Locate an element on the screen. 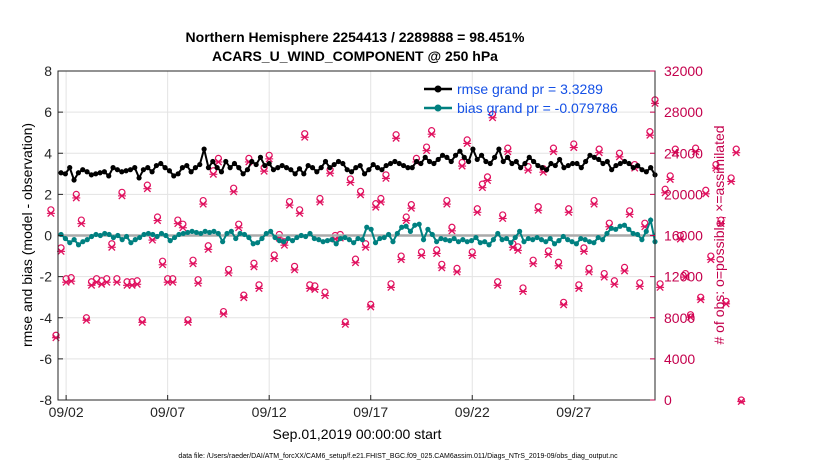 This screenshot has height=470, width=830. chart-subtitle: ACARS_U_WIND_COMPONENT @ 250 hPa is located at coordinates (355, 56).